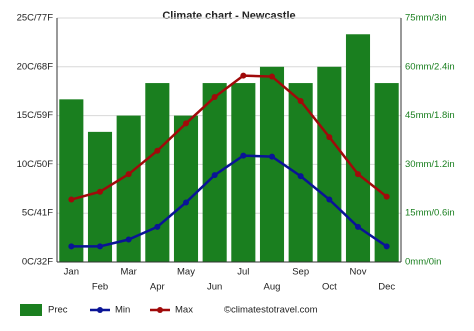 The width and height of the screenshot is (474, 331). What do you see at coordinates (58, 310) in the screenshot?
I see `legend-label: Prec` at bounding box center [58, 310].